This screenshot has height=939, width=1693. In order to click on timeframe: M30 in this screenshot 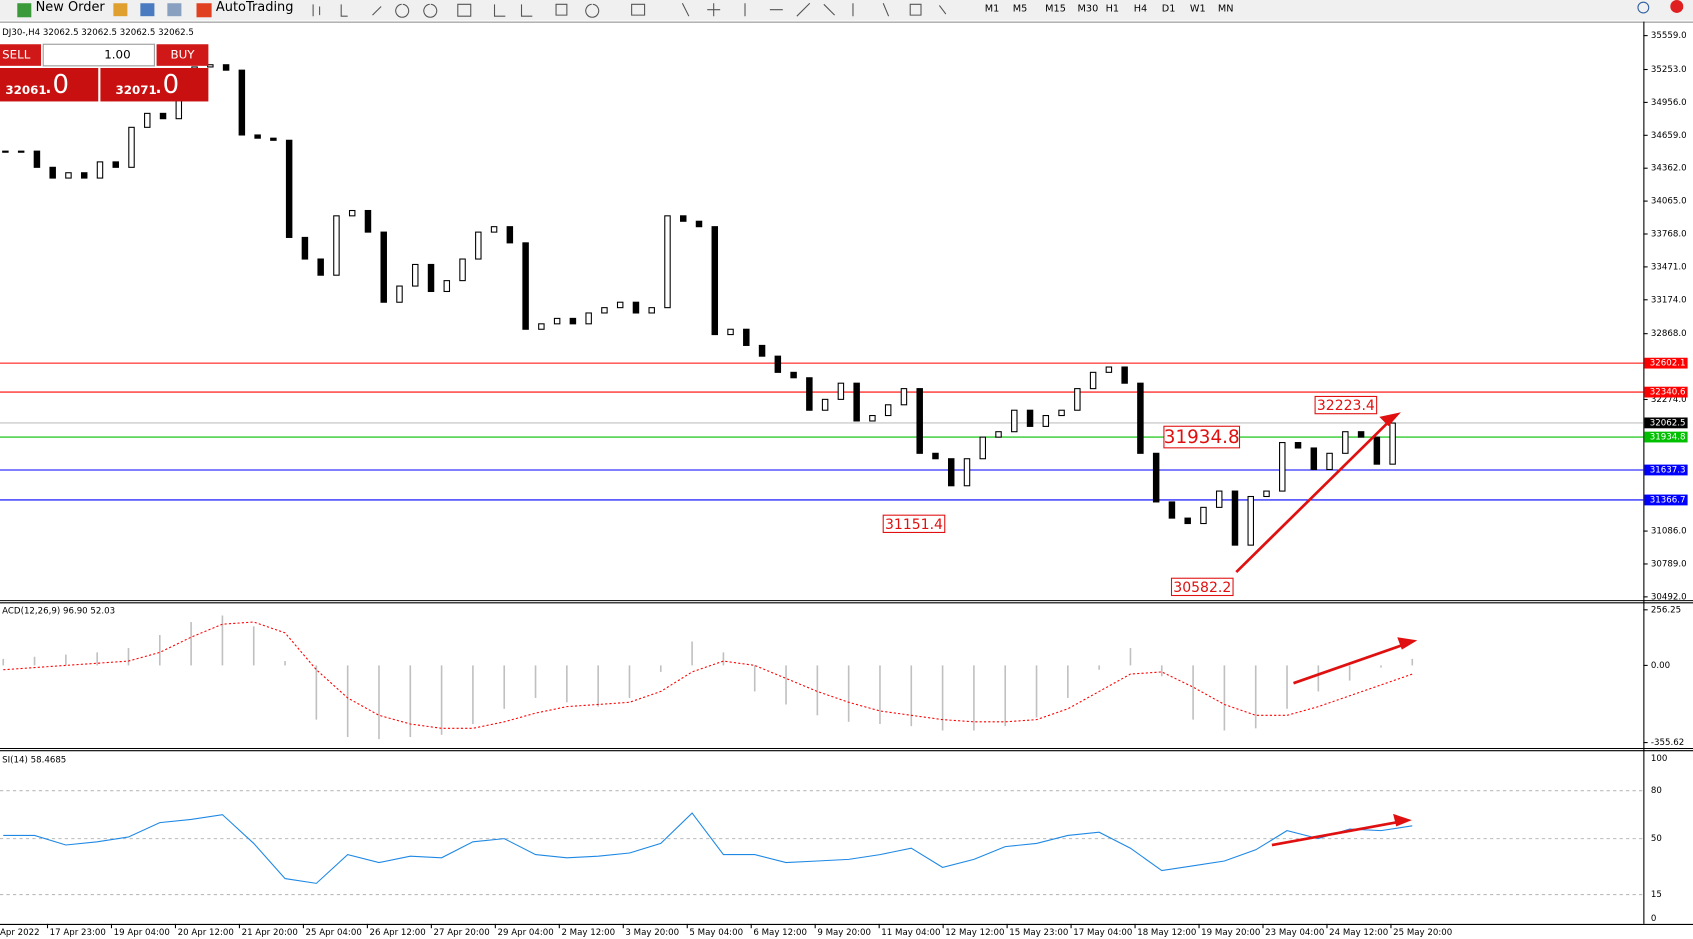, I will do `click(1088, 9)`.